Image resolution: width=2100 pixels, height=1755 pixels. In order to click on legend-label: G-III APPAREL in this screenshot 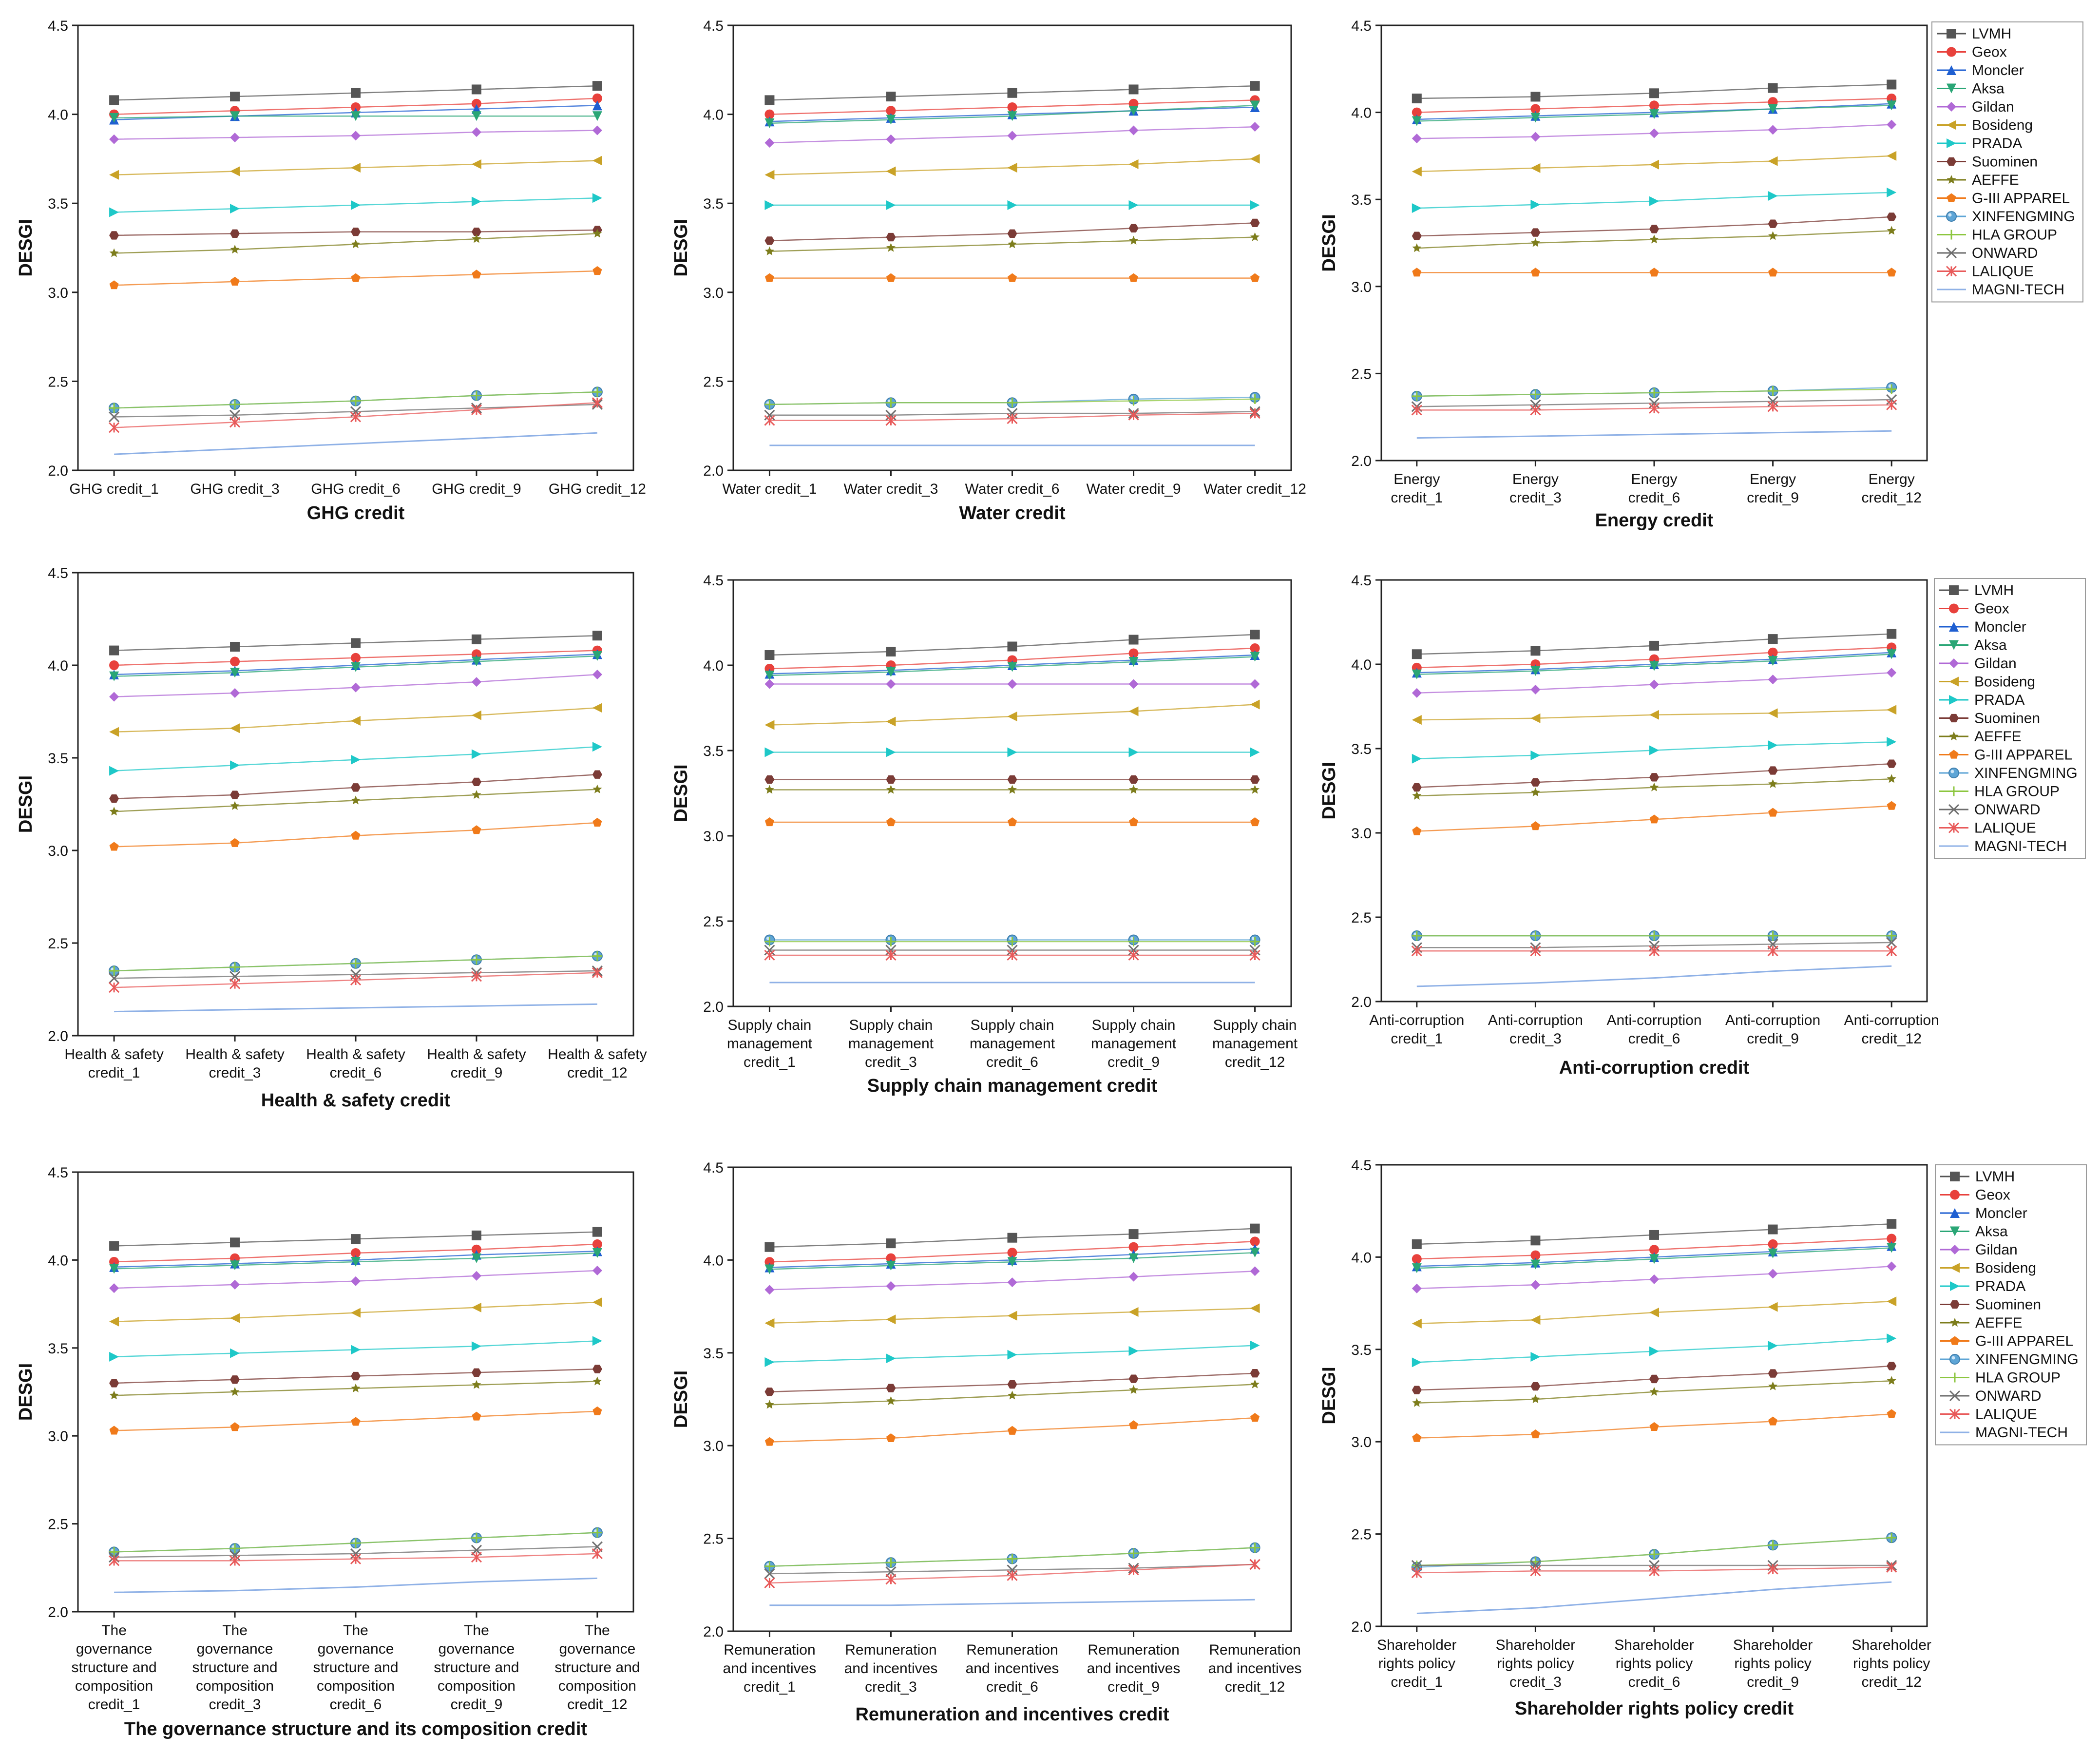, I will do `click(2024, 1341)`.